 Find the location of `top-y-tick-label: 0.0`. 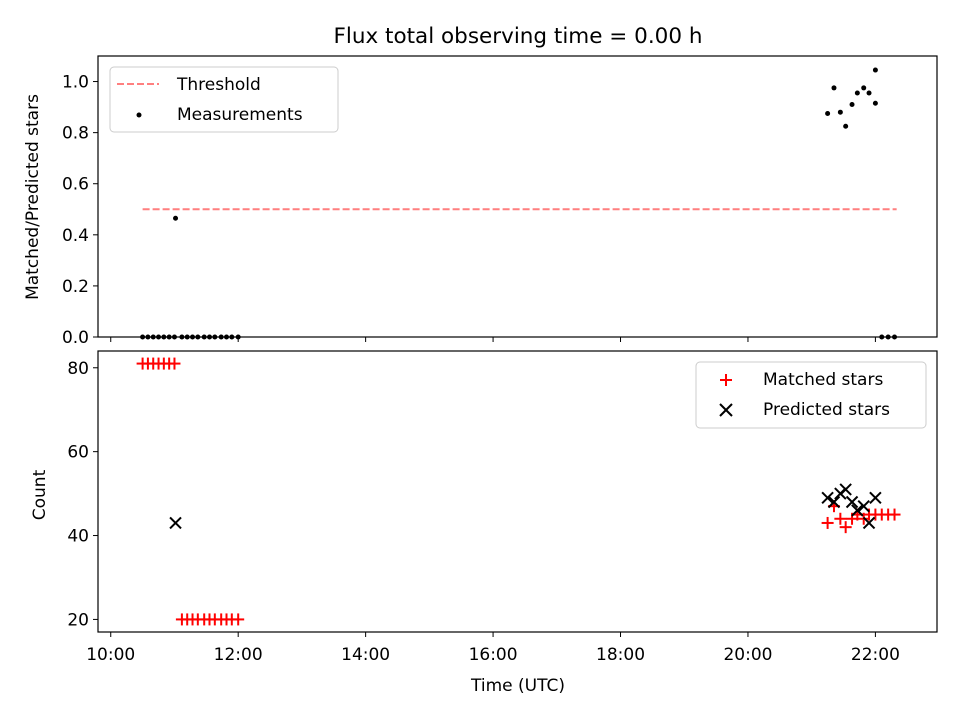

top-y-tick-label: 0.0 is located at coordinates (75, 338).